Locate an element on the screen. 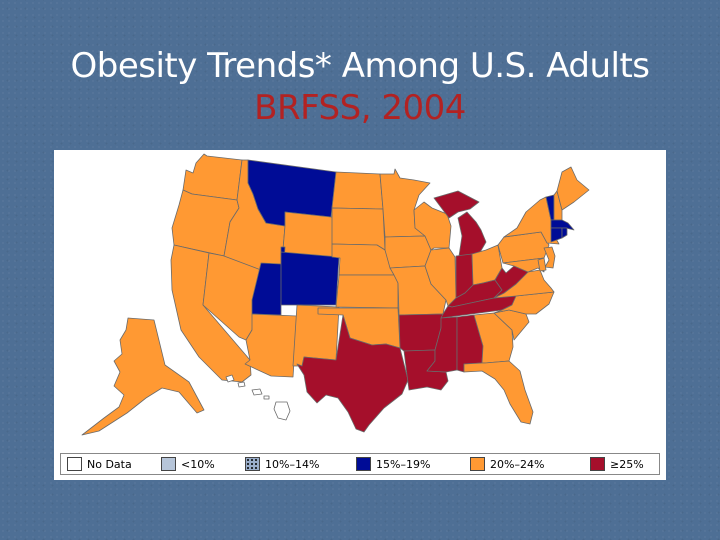 The image size is (720, 540). state-ND is located at coordinates (357, 190).